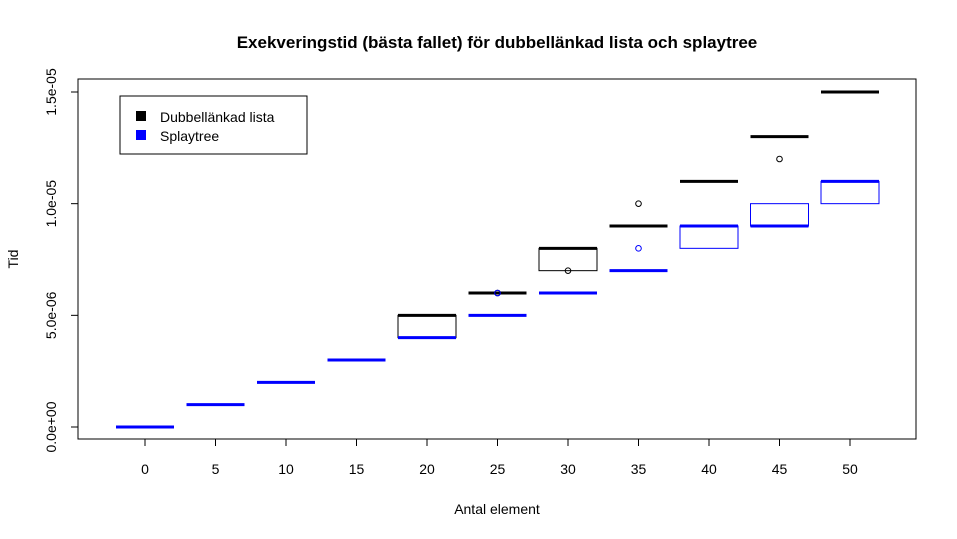 Image resolution: width=957 pixels, height=539 pixels. I want to click on y-tick-label: 0.0e+00, so click(51, 426).